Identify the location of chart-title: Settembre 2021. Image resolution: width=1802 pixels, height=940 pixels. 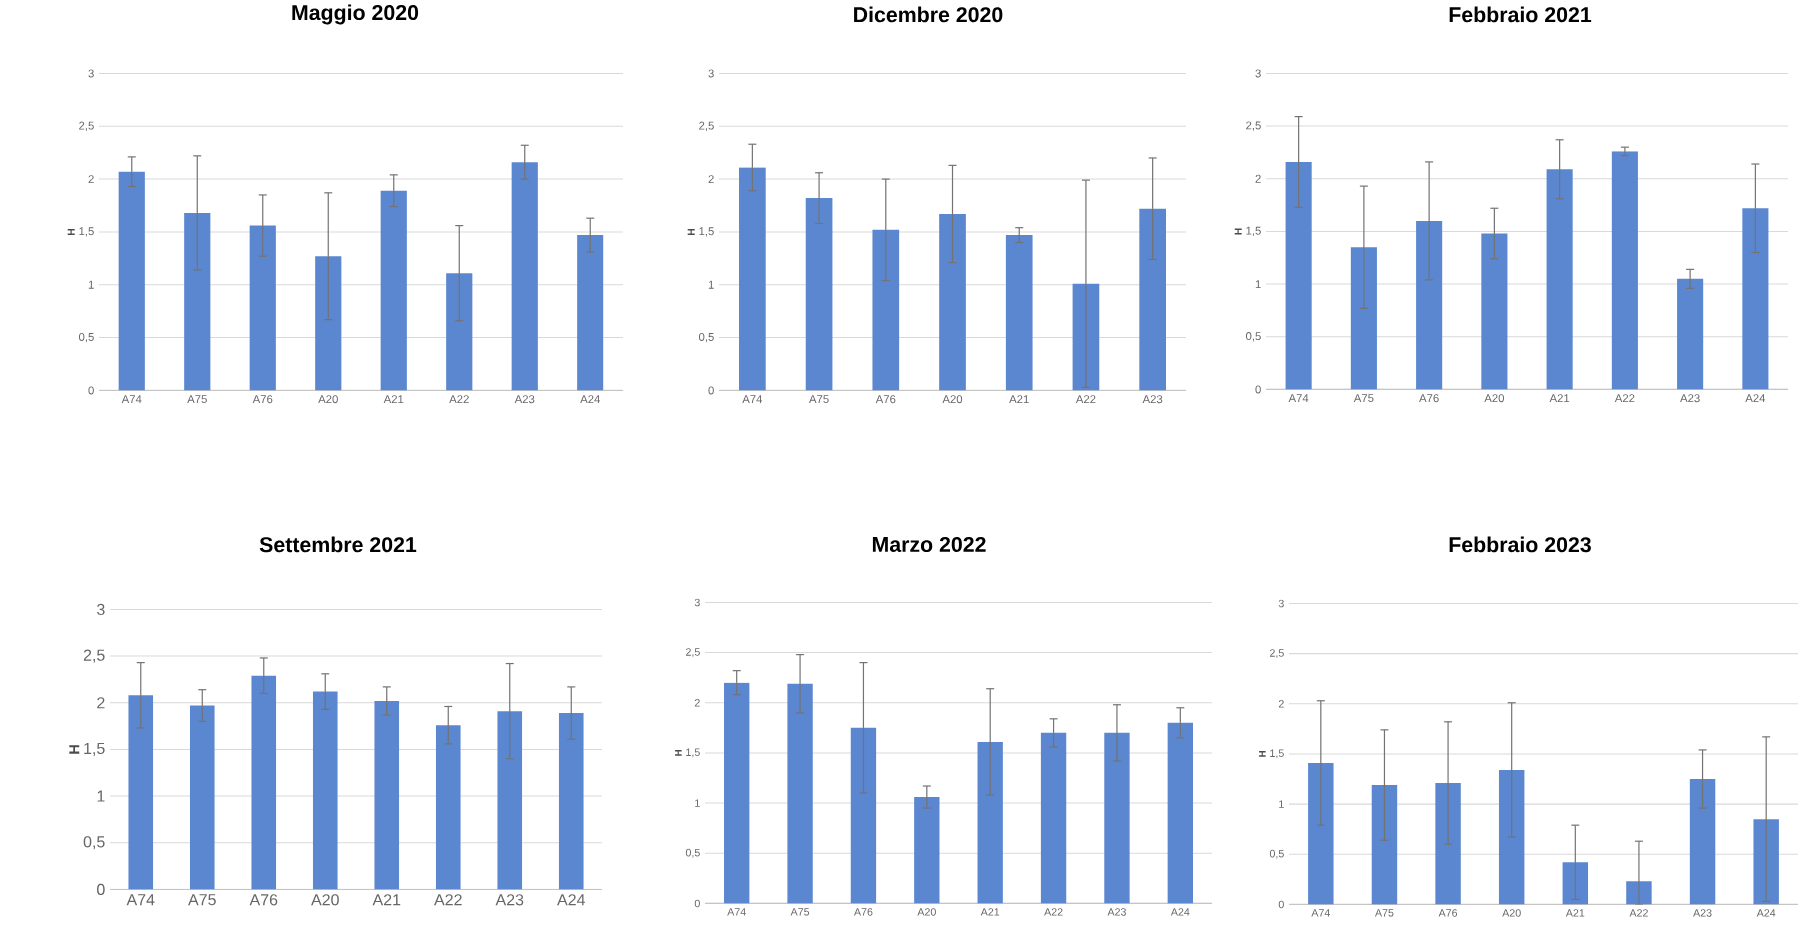
(338, 544).